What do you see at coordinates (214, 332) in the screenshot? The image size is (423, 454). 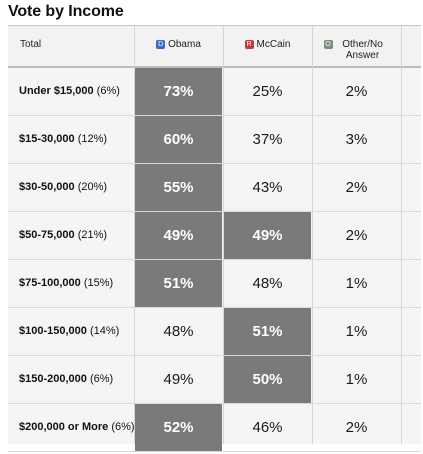 I see `table-row: $100-150,000 (14%) 48% 51% 1%` at bounding box center [214, 332].